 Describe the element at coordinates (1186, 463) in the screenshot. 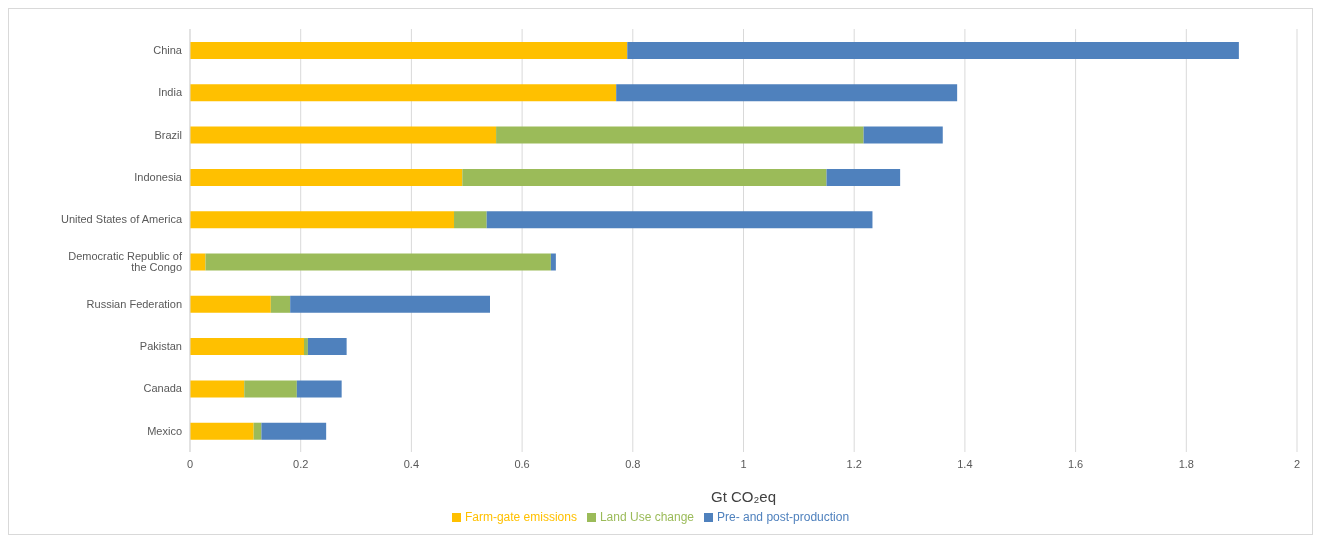

I see `x-tick-label: 1.8` at that location.